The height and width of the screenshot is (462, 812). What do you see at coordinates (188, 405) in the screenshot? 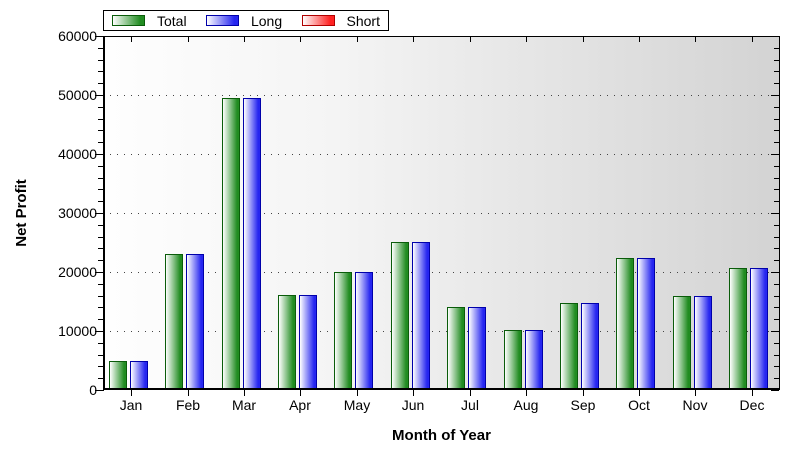
I see `x-tick-label-feb: Feb` at bounding box center [188, 405].